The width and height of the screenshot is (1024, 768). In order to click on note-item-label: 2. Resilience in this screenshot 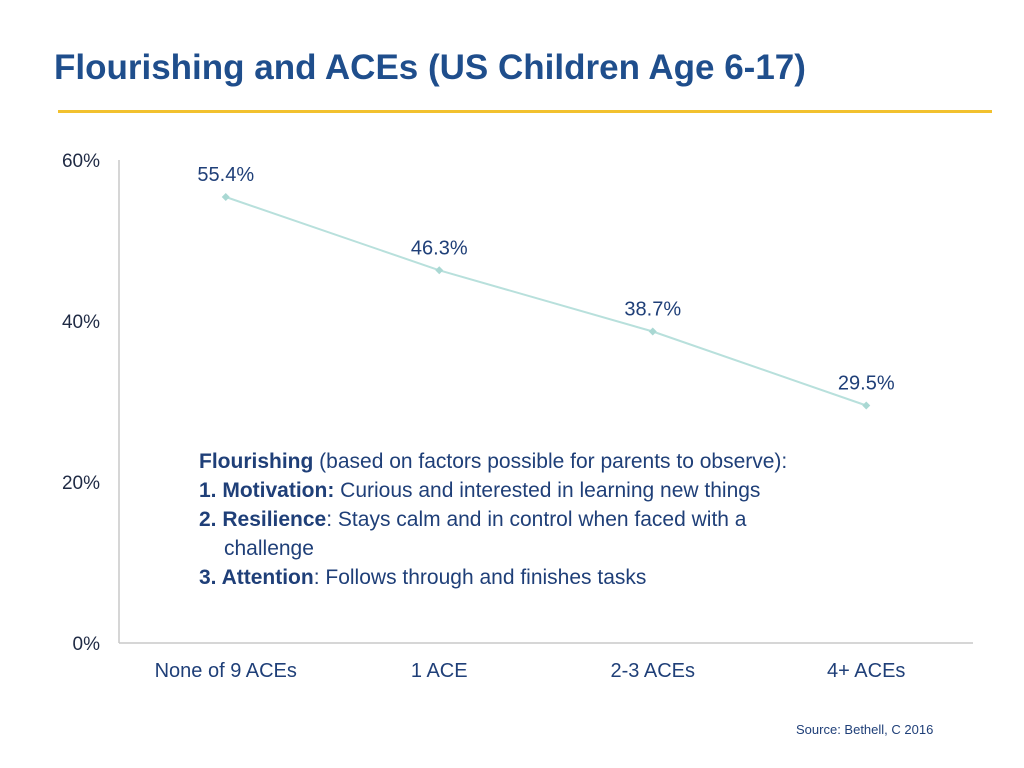, I will do `click(263, 519)`.